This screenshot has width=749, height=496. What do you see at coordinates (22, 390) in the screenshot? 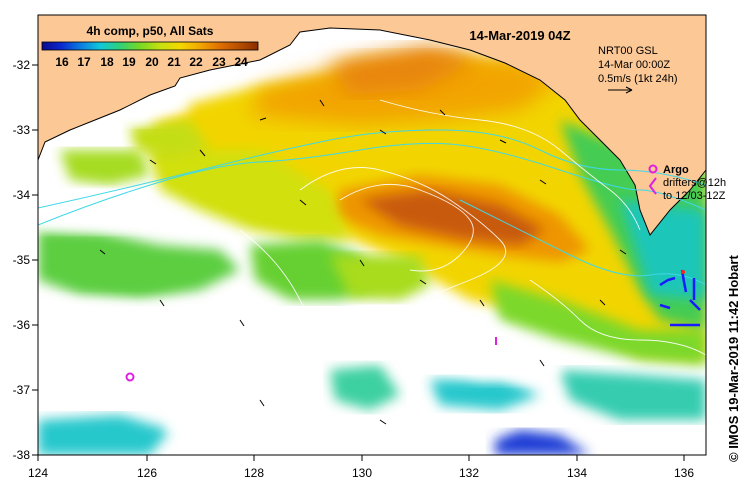
I see `y-tick: -37` at bounding box center [22, 390].